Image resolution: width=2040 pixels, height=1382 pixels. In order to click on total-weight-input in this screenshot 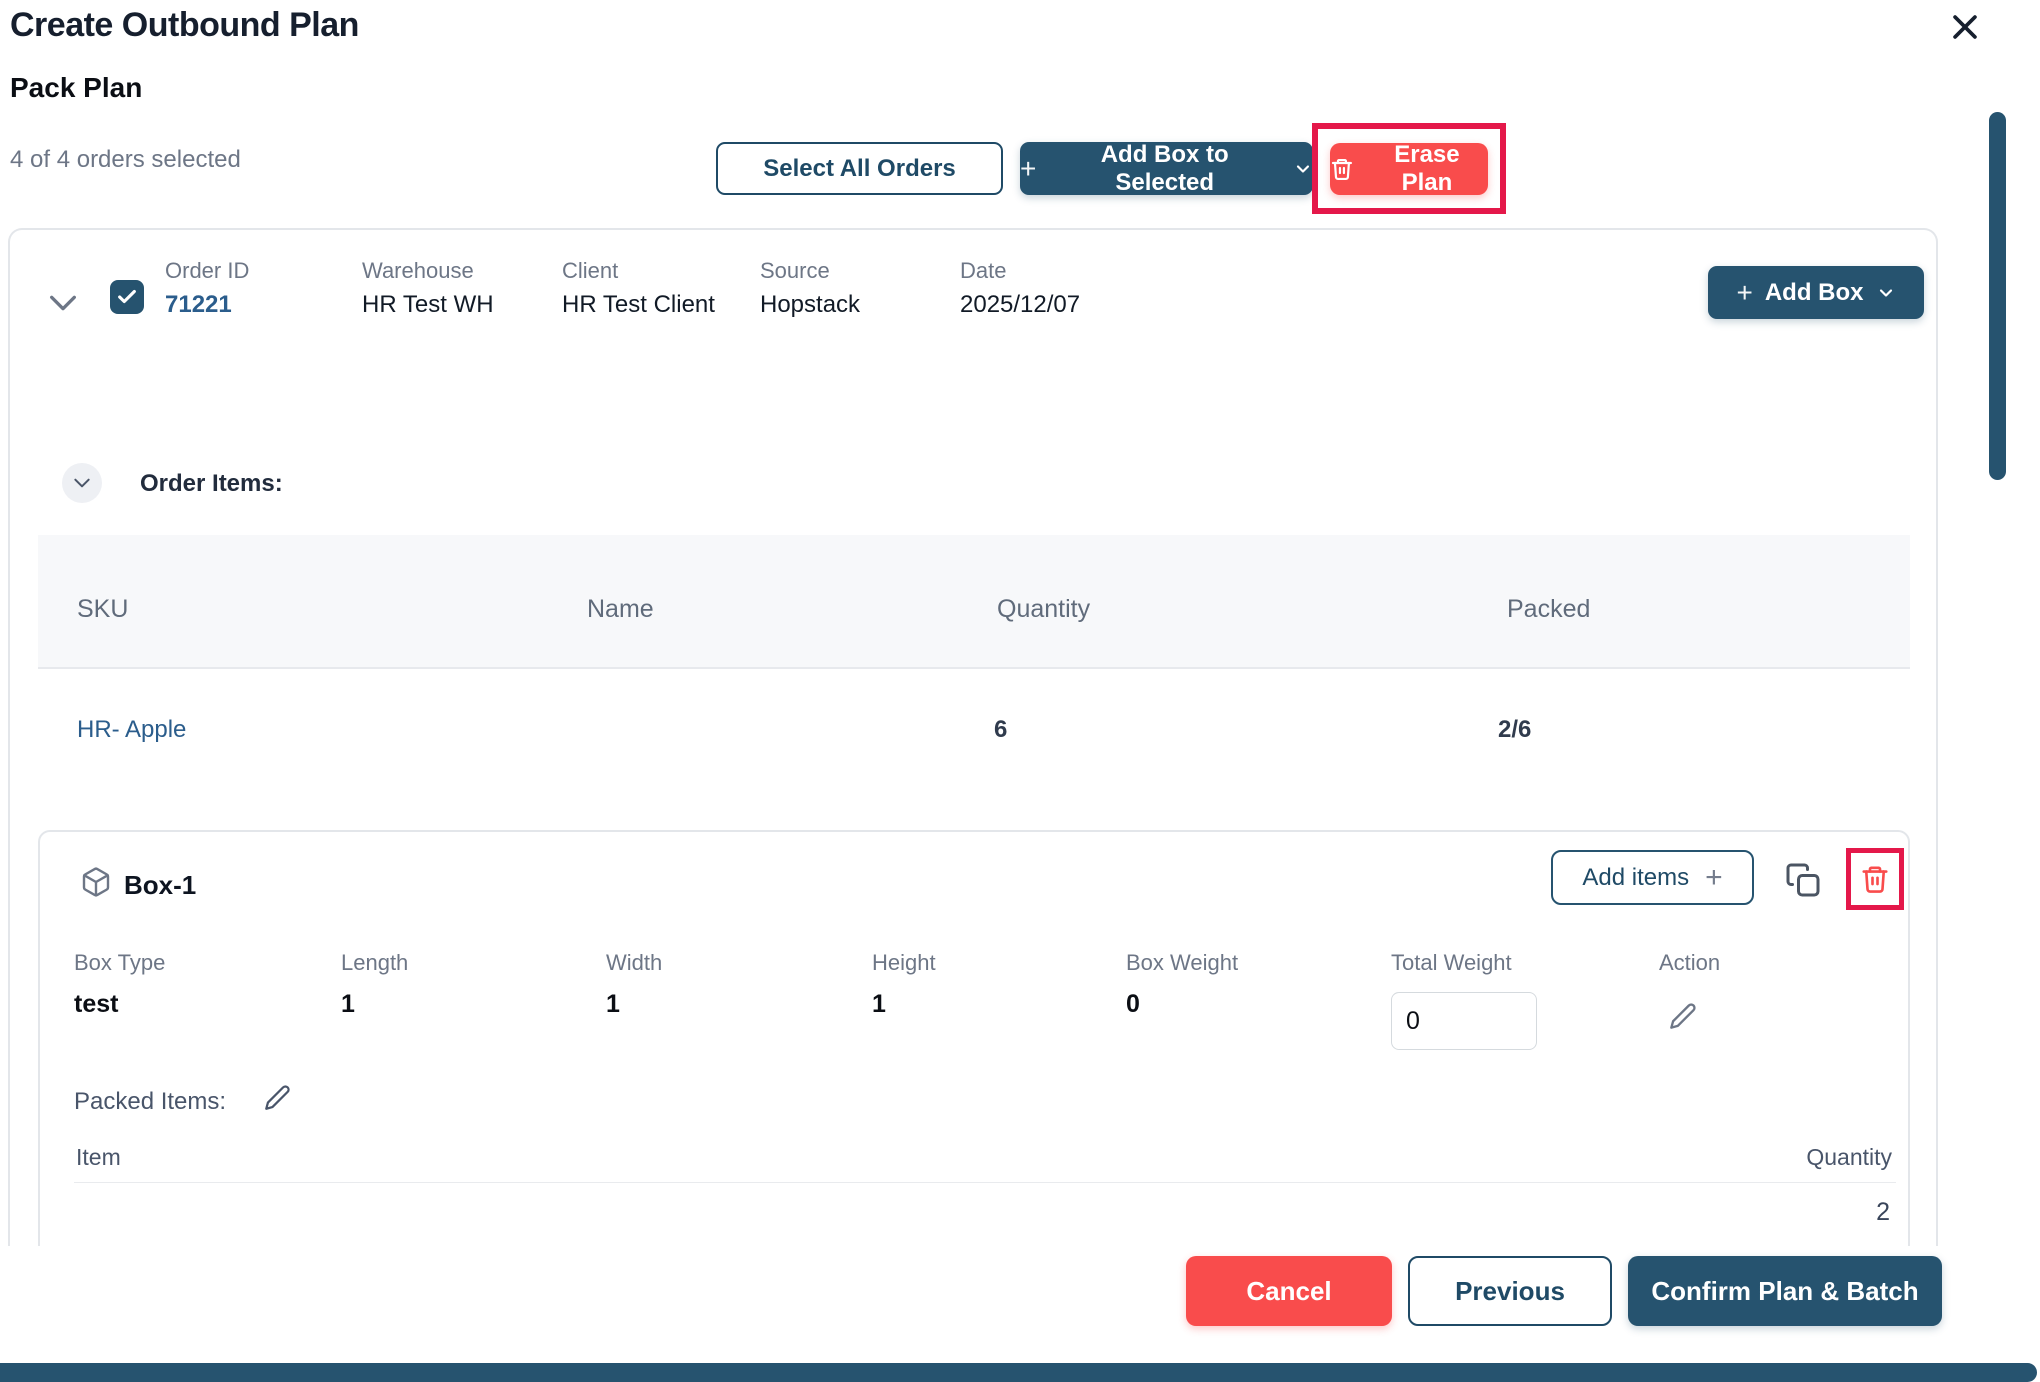, I will do `click(1464, 1021)`.